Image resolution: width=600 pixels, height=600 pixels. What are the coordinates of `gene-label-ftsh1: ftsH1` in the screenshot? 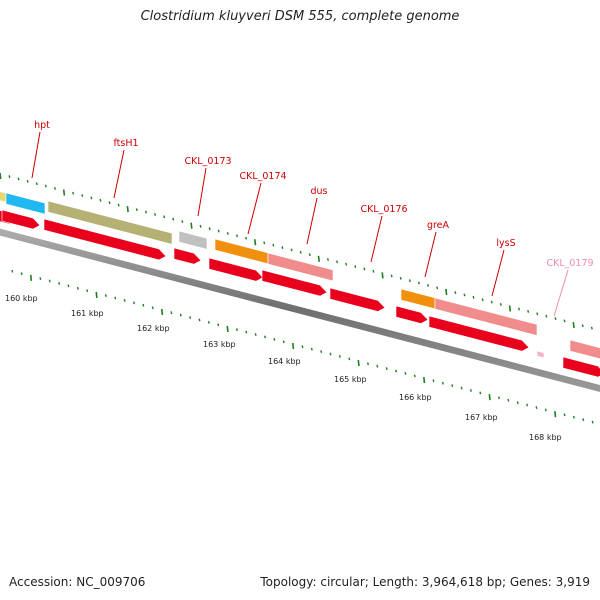 It's located at (125, 143).